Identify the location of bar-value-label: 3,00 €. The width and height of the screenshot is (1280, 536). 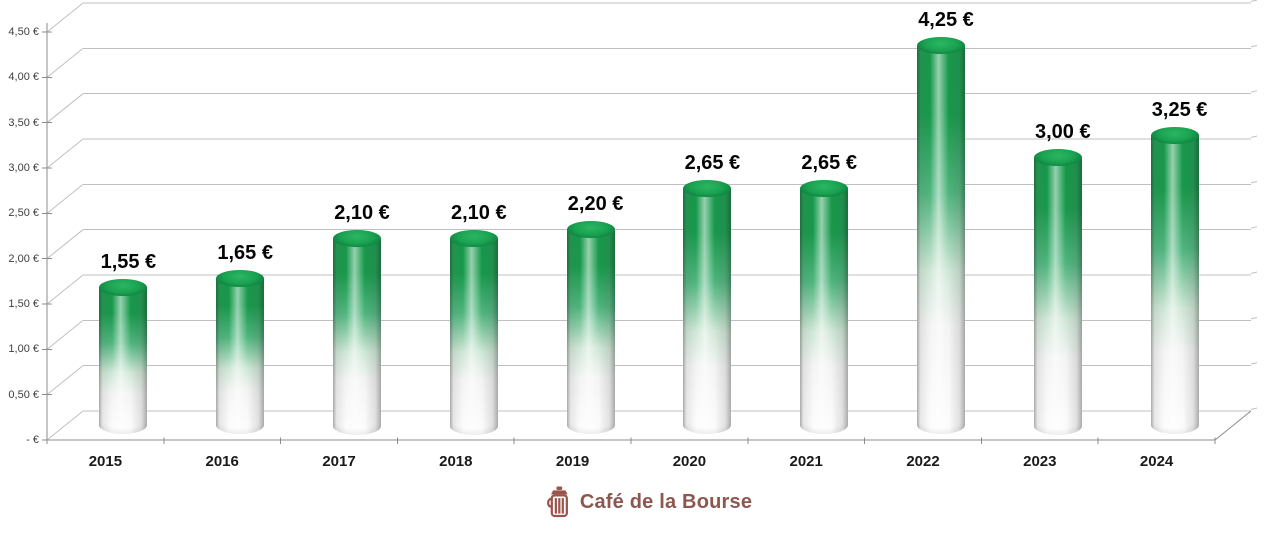
(1062, 132).